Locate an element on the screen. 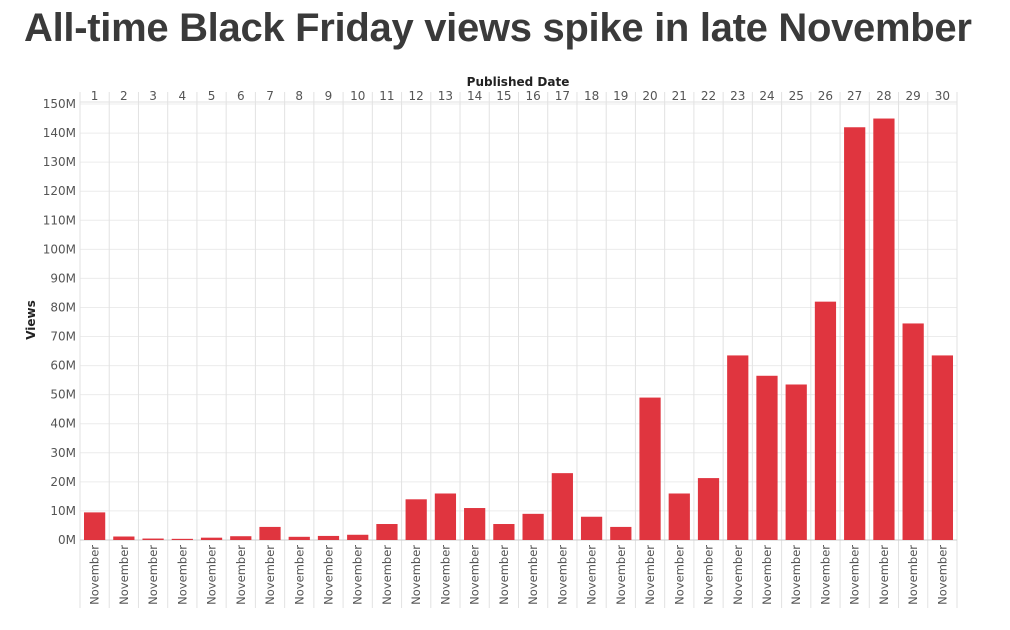  x-header-label: 26 is located at coordinates (825, 96).